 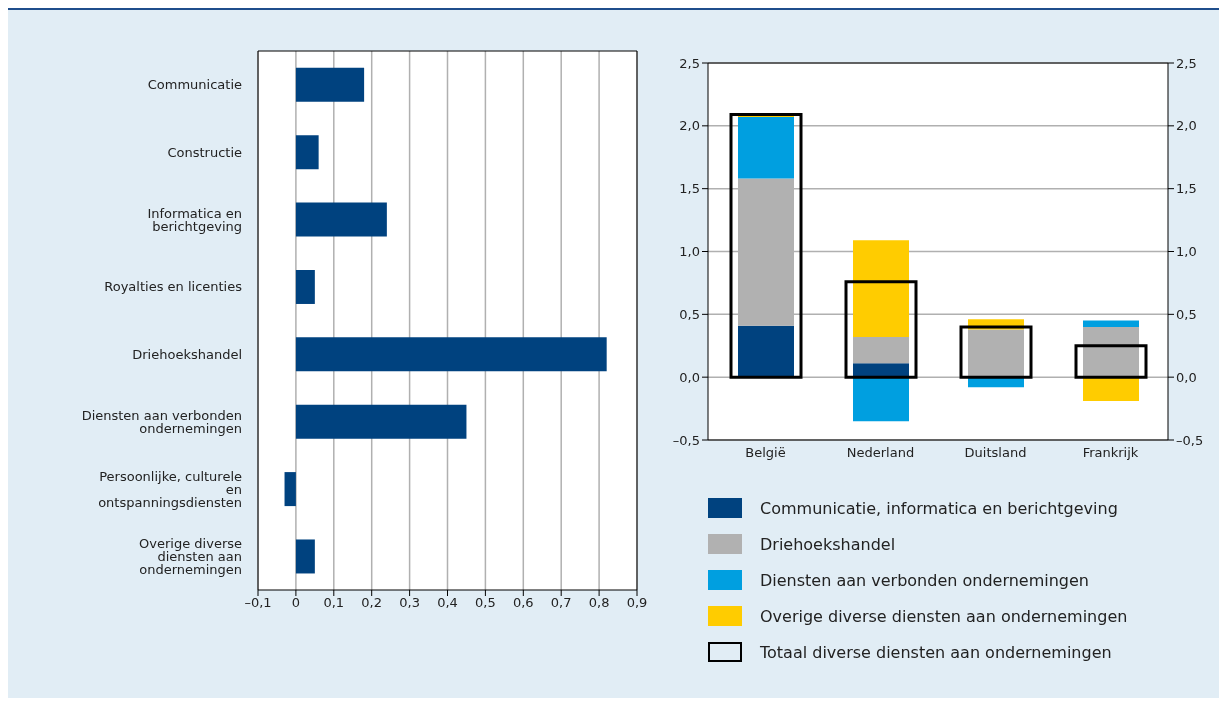 What do you see at coordinates (258, 603) in the screenshot?
I see `x-tick-label: –0,1` at bounding box center [258, 603].